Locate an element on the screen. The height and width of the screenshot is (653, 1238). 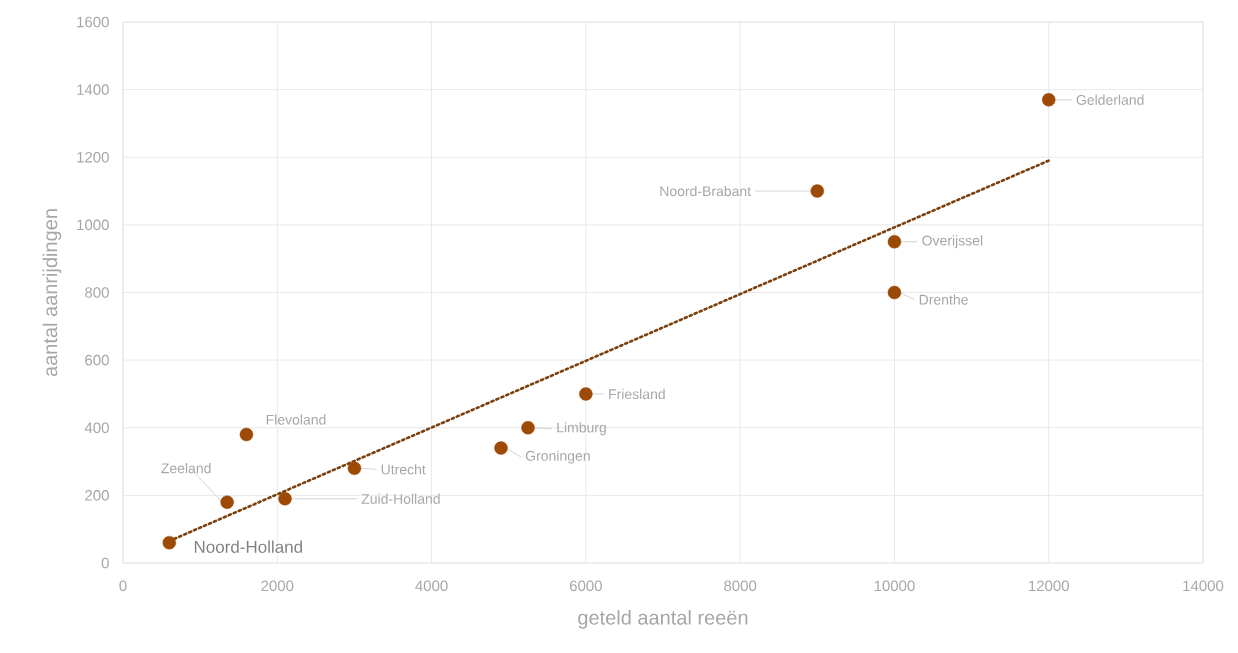
y-tick-label: 600 is located at coordinates (97, 360).